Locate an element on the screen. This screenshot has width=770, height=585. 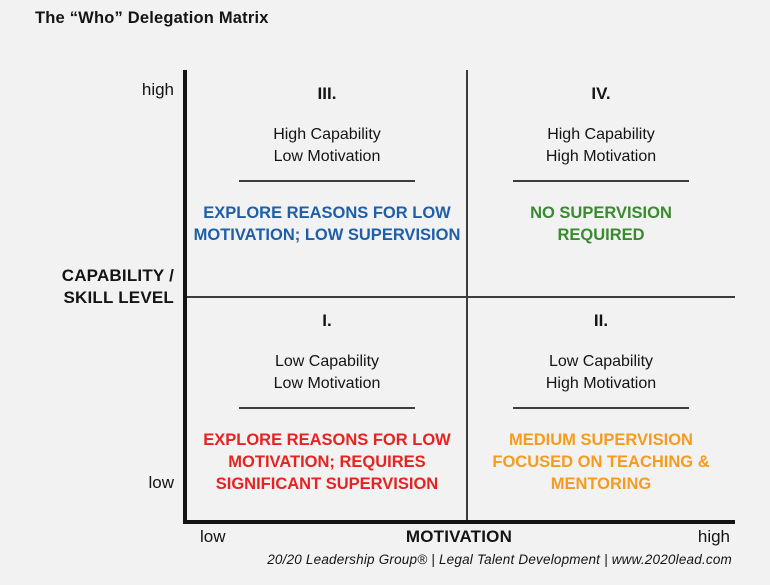
x-axis-high-label: high is located at coordinates (713, 536).